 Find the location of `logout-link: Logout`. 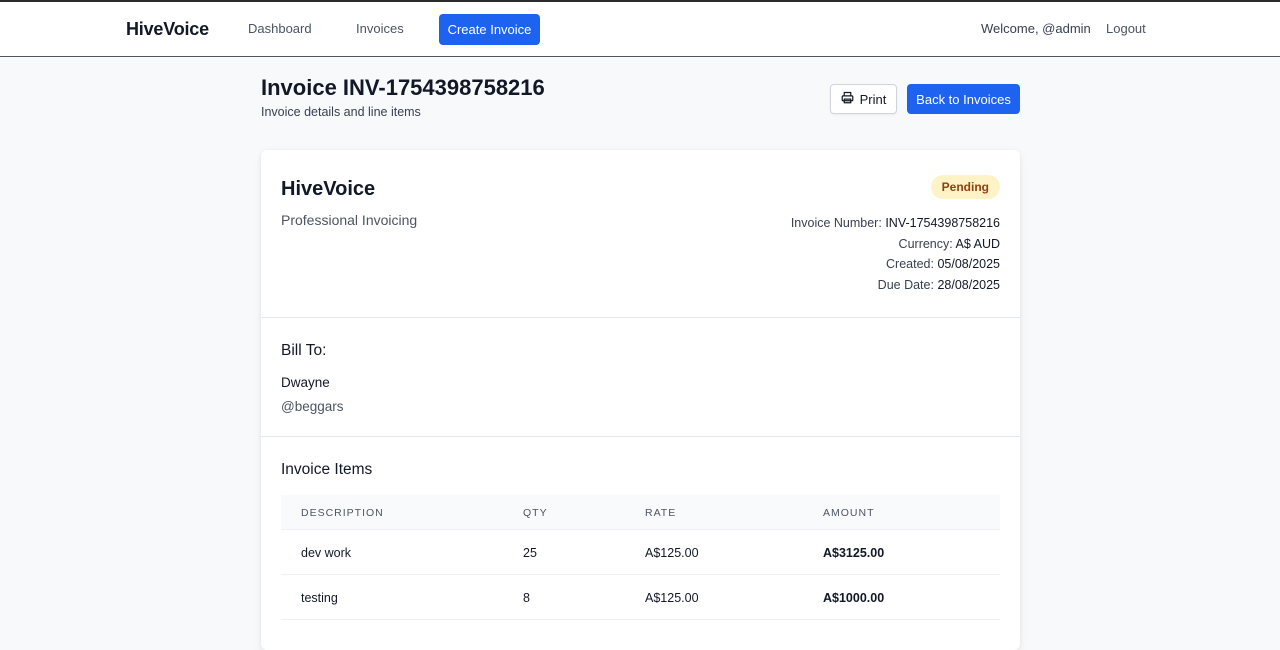

logout-link: Logout is located at coordinates (1126, 28).